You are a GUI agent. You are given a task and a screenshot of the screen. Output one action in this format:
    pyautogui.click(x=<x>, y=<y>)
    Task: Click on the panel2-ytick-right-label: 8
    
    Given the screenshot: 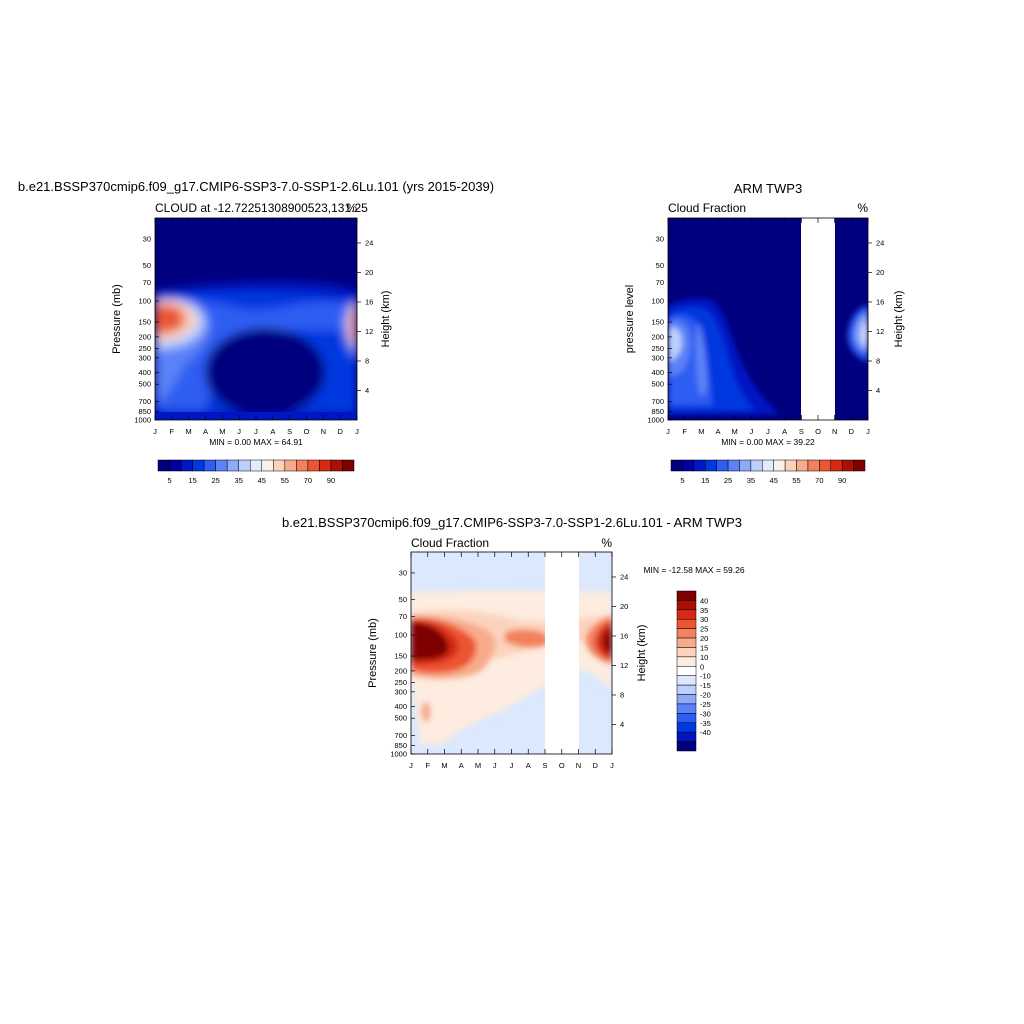 What is the action you would take?
    pyautogui.click(x=878, y=360)
    